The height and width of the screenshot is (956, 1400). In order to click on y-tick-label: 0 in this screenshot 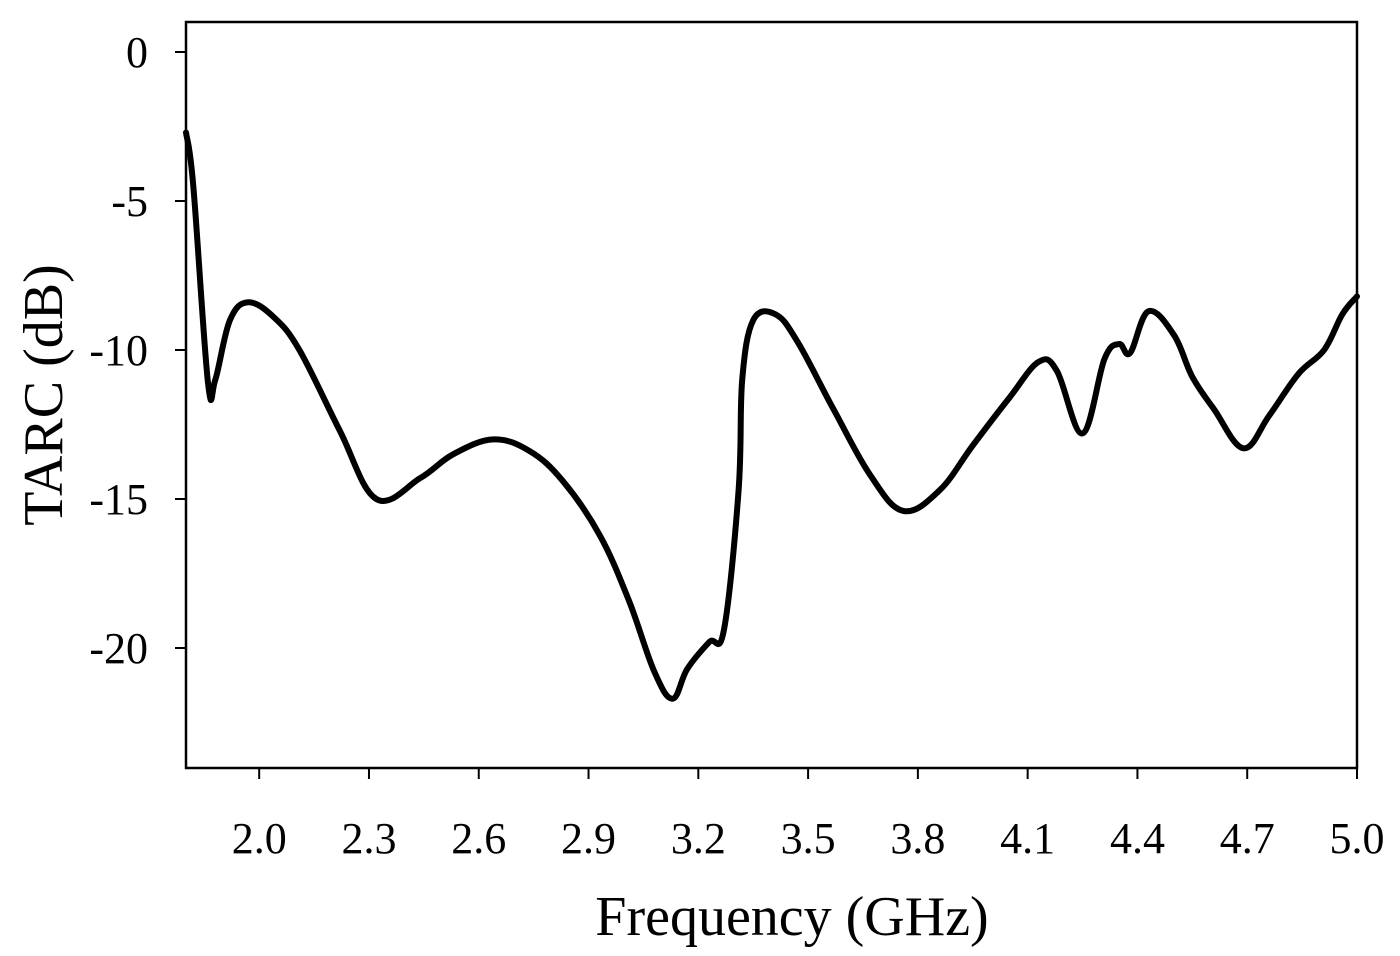, I will do `click(137, 52)`.